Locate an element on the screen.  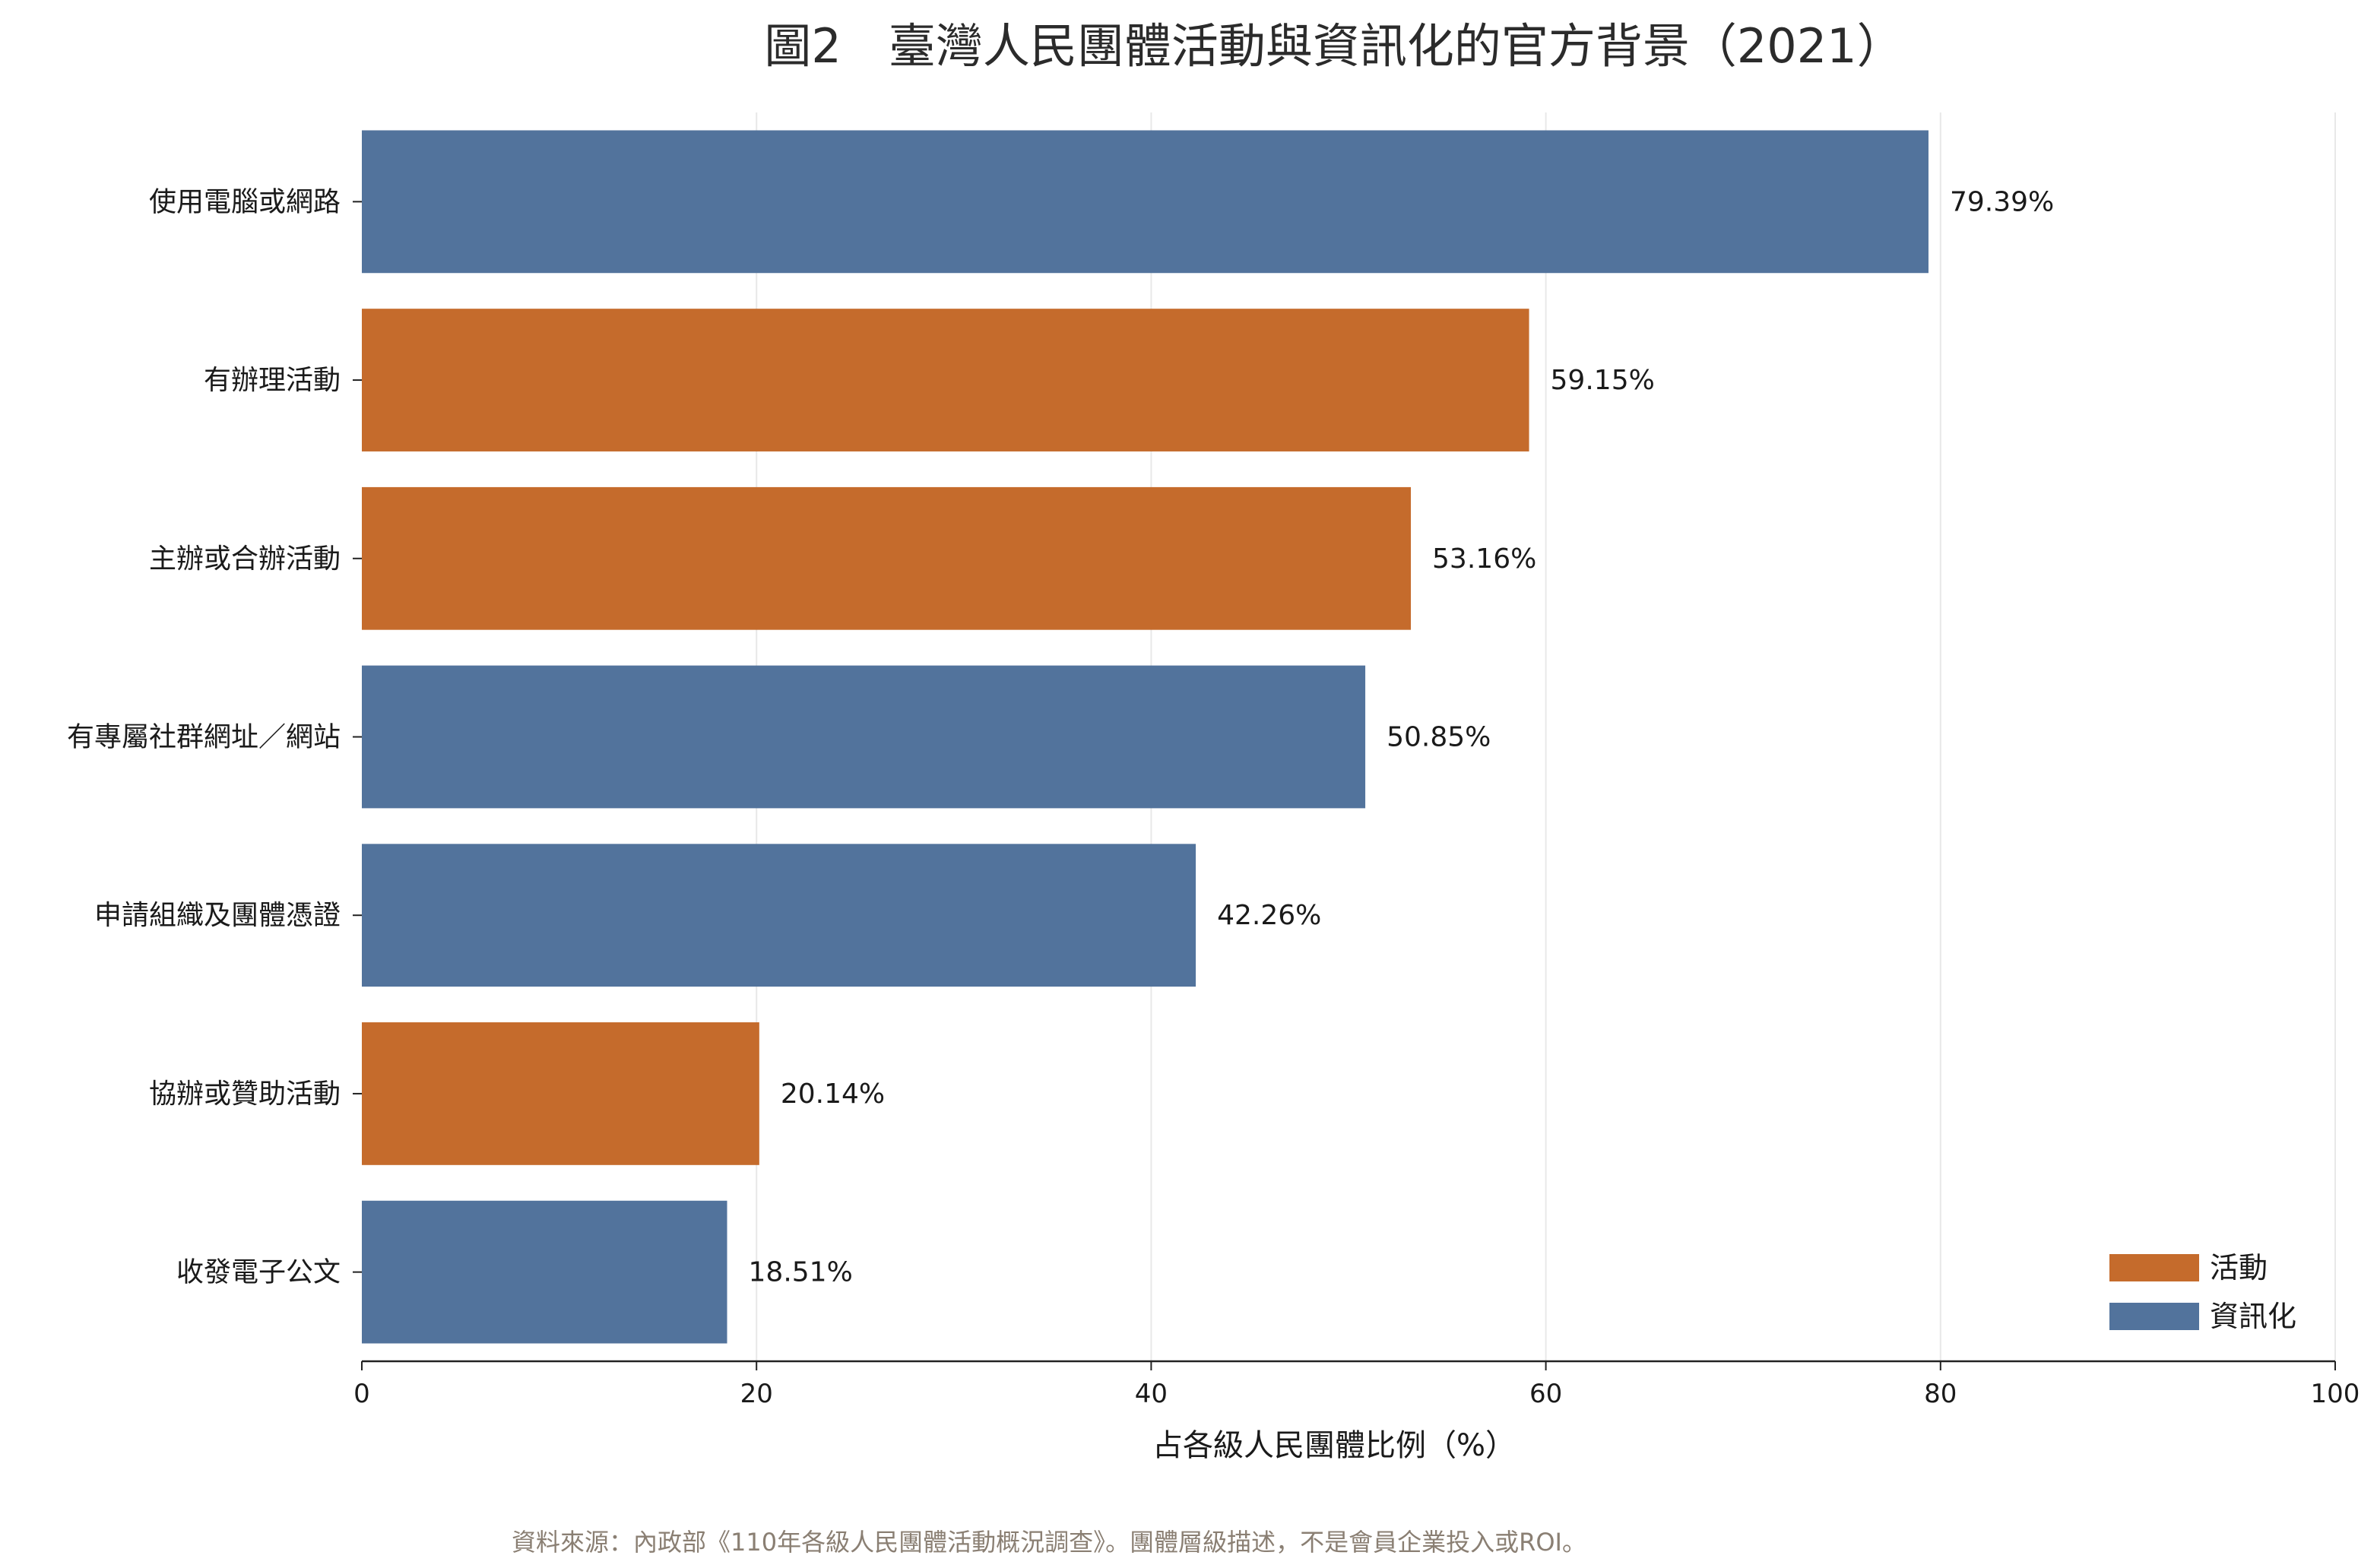
x-tick-label: 100 is located at coordinates (2335, 1394).